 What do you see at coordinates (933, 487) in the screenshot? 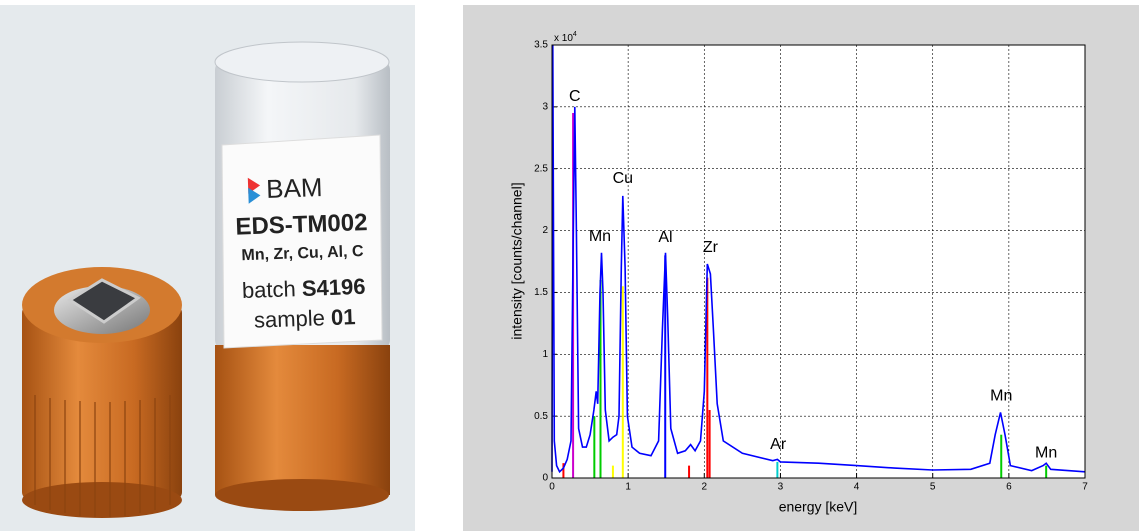
I see `x-tick-label: 5` at bounding box center [933, 487].